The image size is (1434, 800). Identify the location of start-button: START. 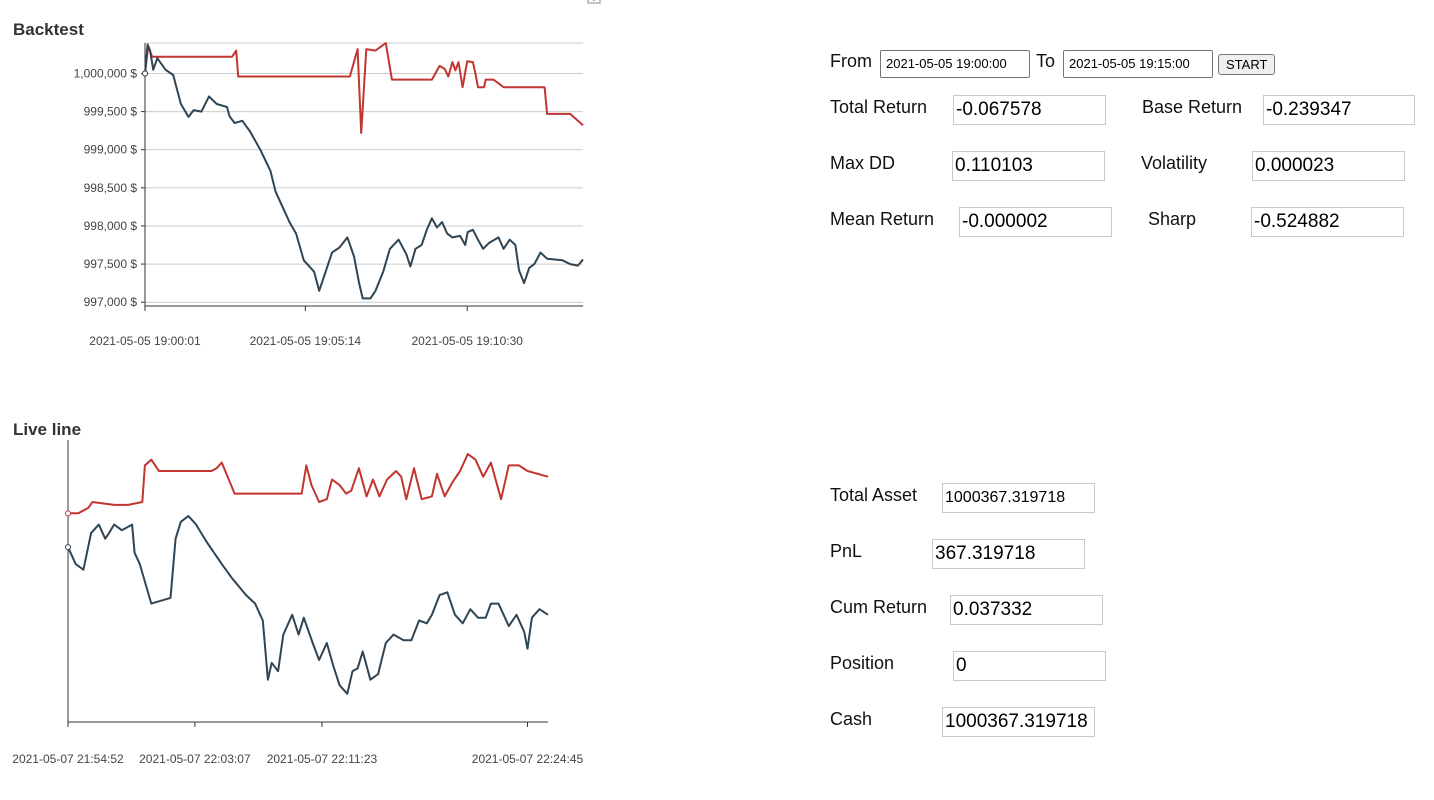
(1247, 64).